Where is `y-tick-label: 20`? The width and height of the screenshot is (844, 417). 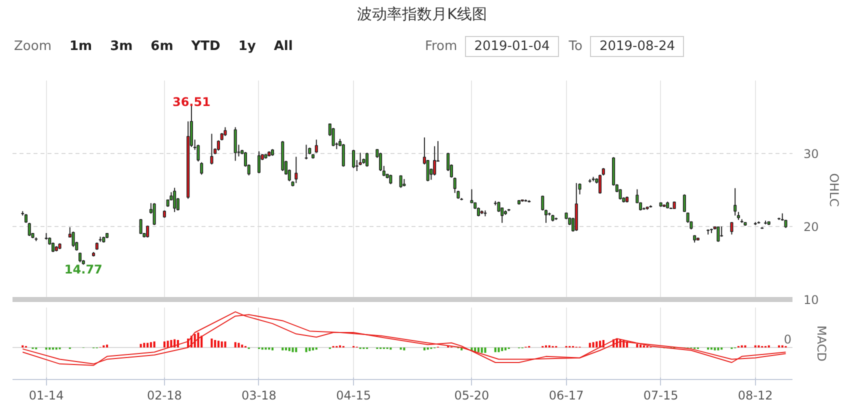 y-tick-label: 20 is located at coordinates (811, 227).